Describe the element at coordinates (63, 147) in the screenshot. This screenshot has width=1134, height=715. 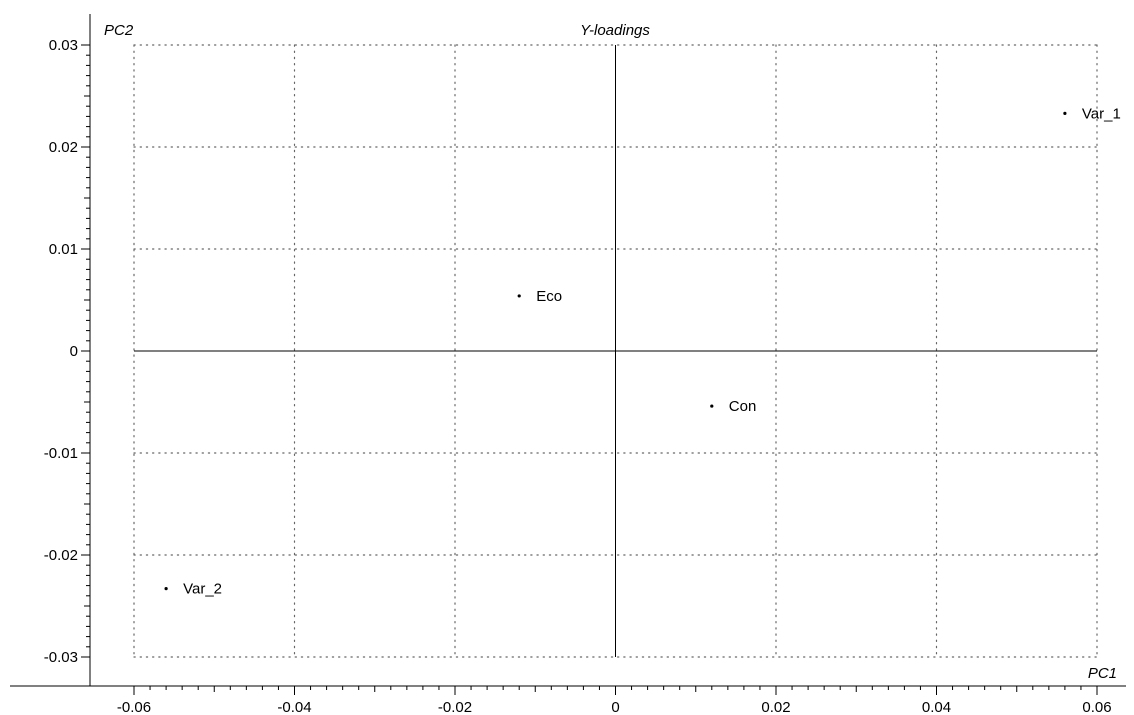
I see `y-tick-label: 0.02` at that location.